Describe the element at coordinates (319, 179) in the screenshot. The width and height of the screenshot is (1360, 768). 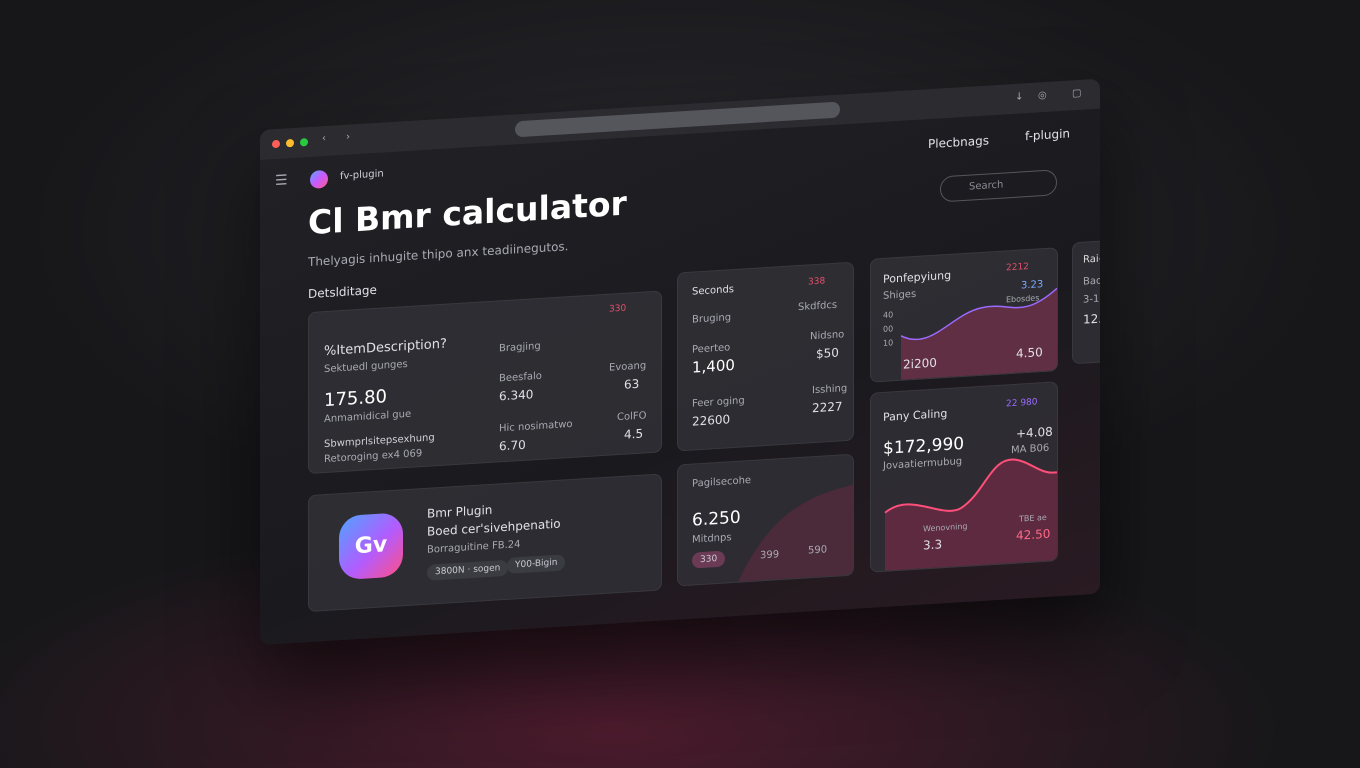
I see `app-logo` at that location.